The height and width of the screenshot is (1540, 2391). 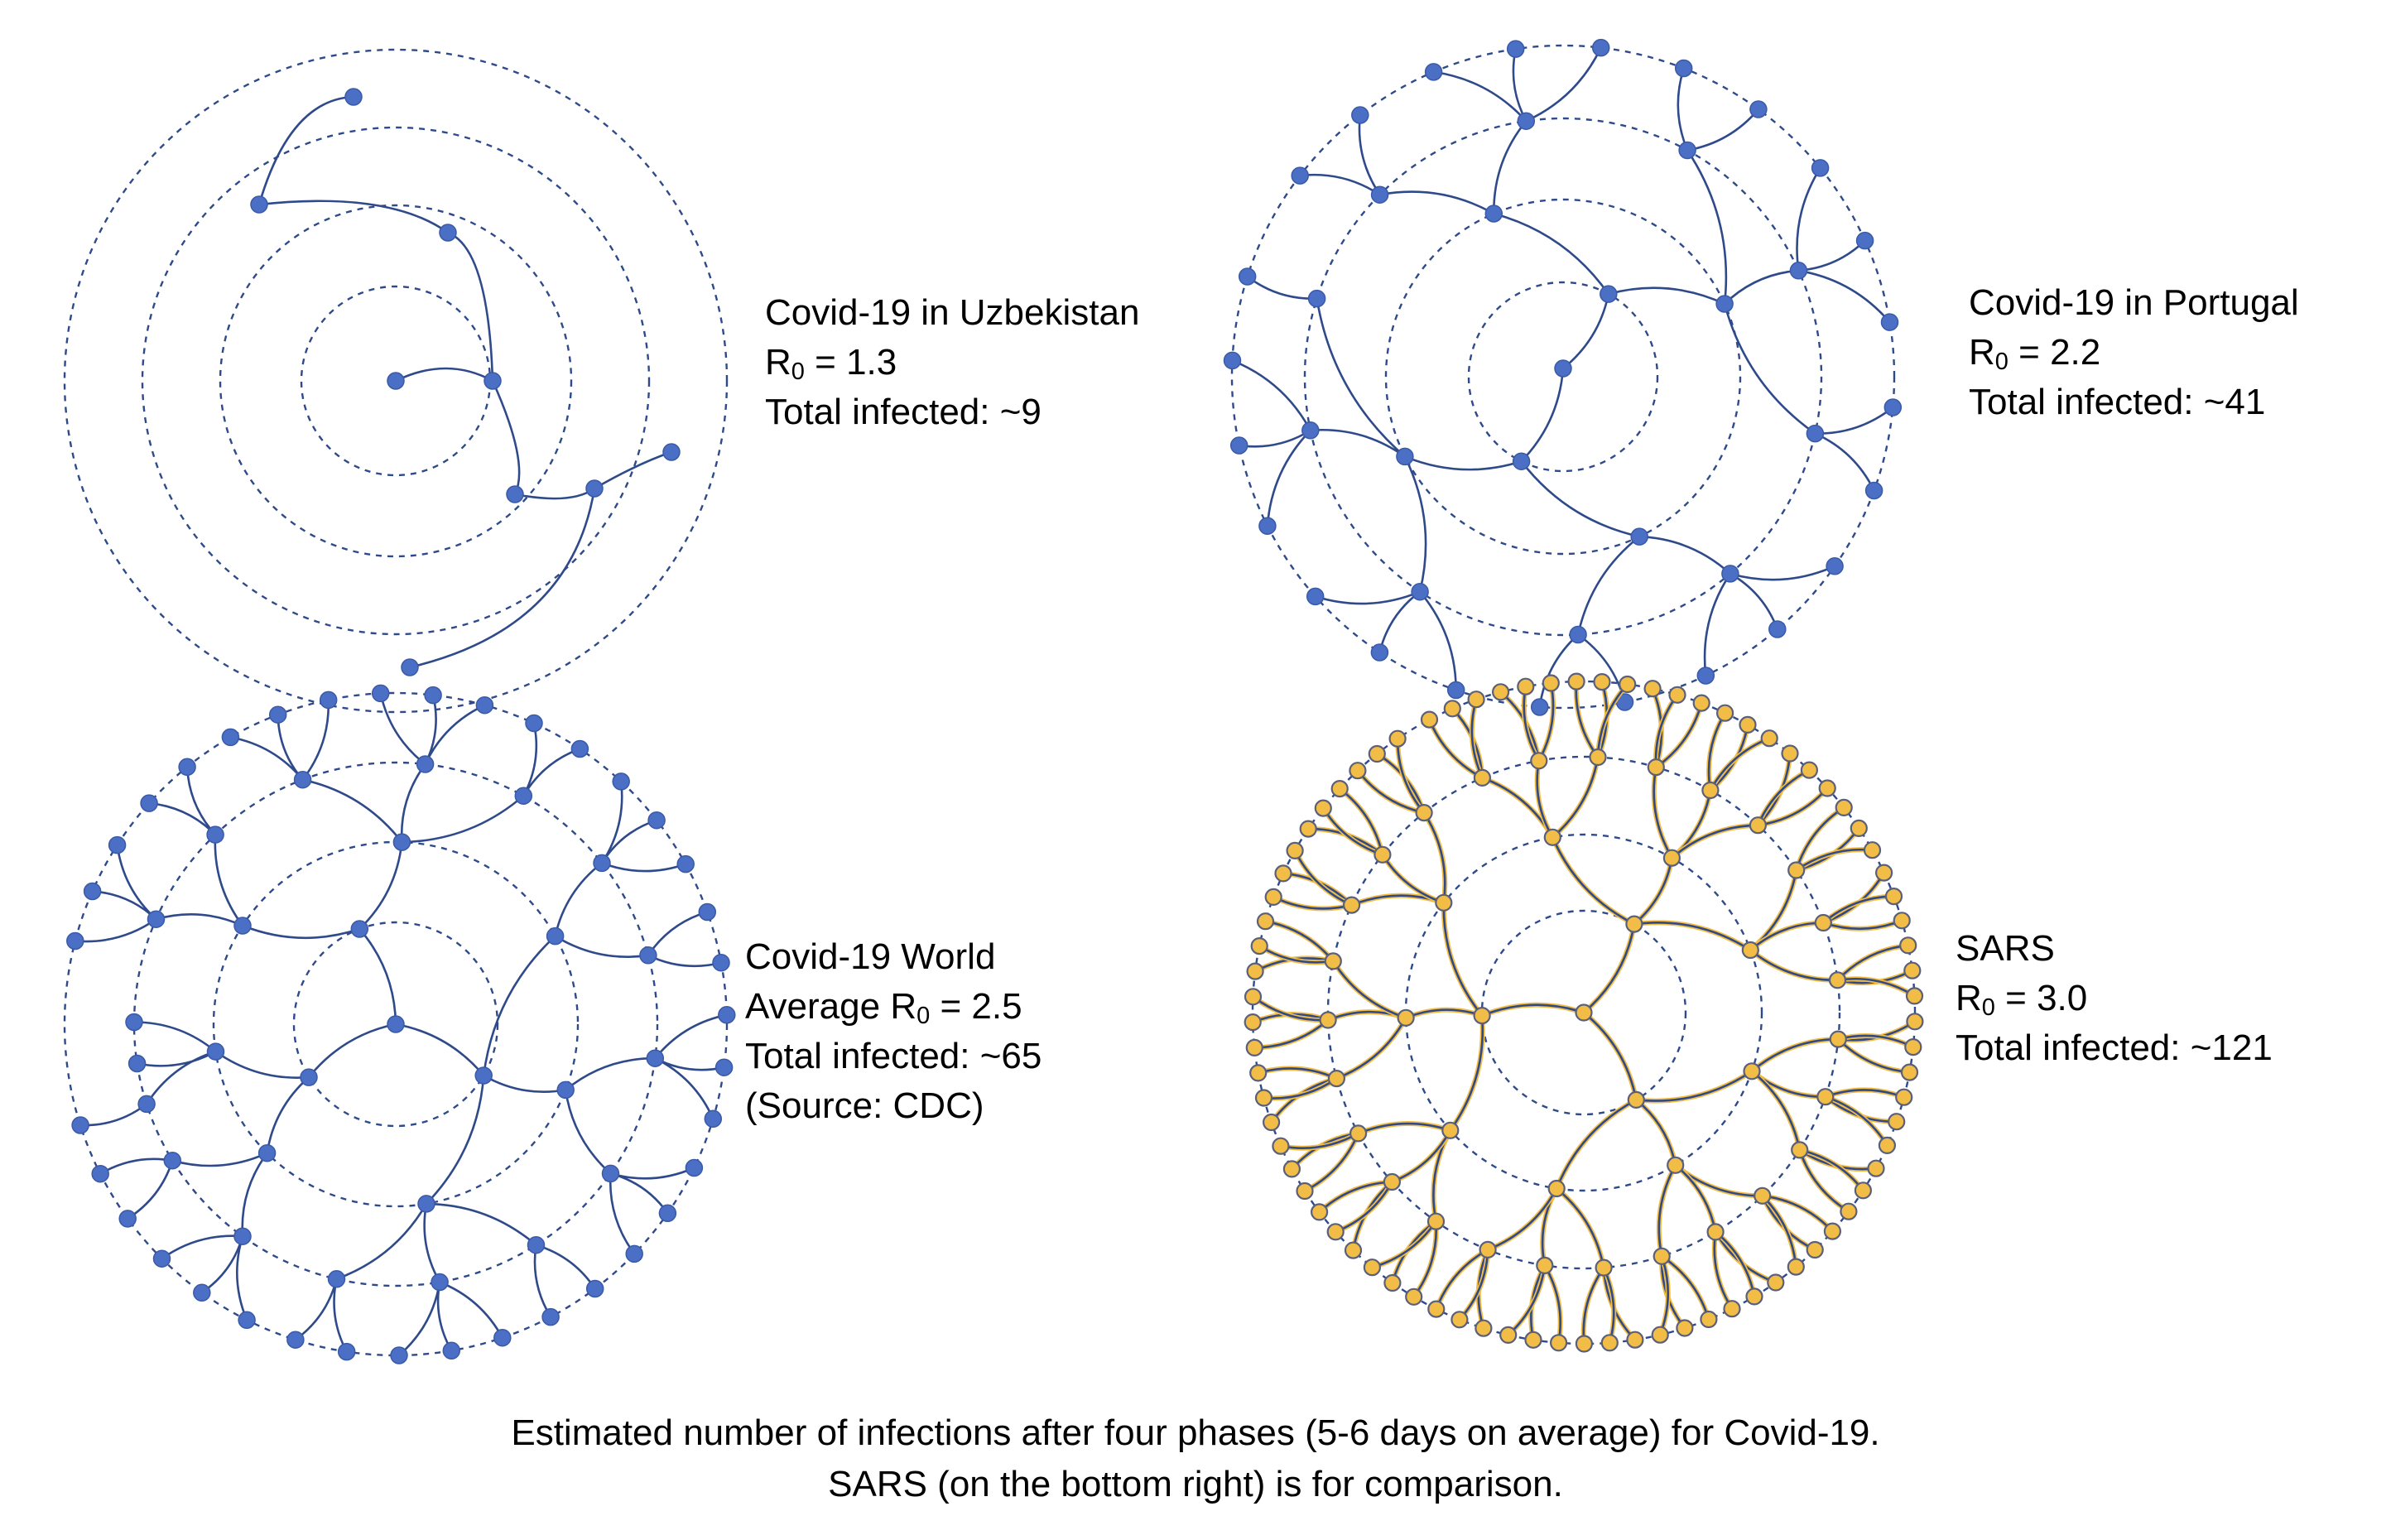 I want to click on uzbekistan-patient-zero-node, so click(x=396, y=381).